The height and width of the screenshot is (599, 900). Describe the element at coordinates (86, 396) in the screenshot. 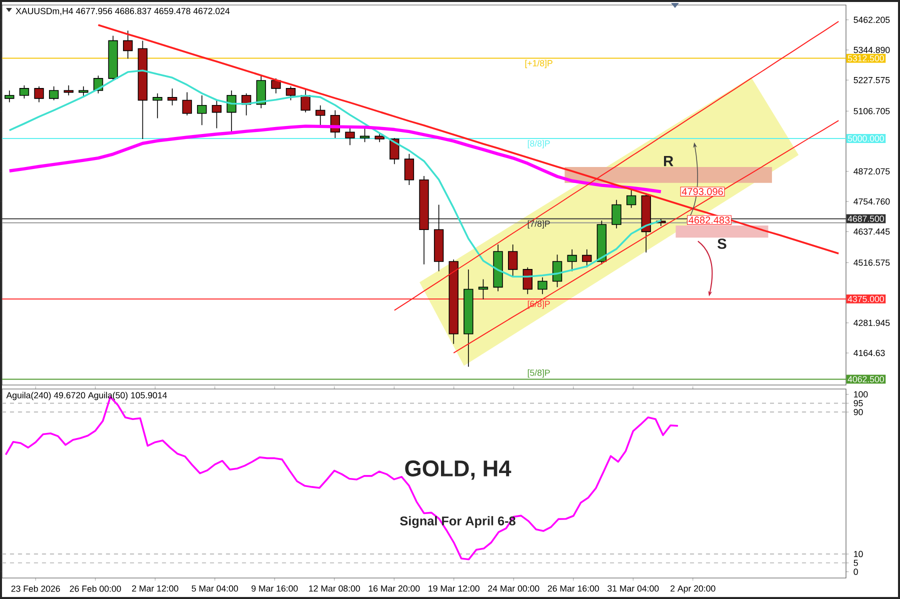

I see `chart-title: Aguila(240) 49.6720 Aguila(50) 105.9014` at that location.